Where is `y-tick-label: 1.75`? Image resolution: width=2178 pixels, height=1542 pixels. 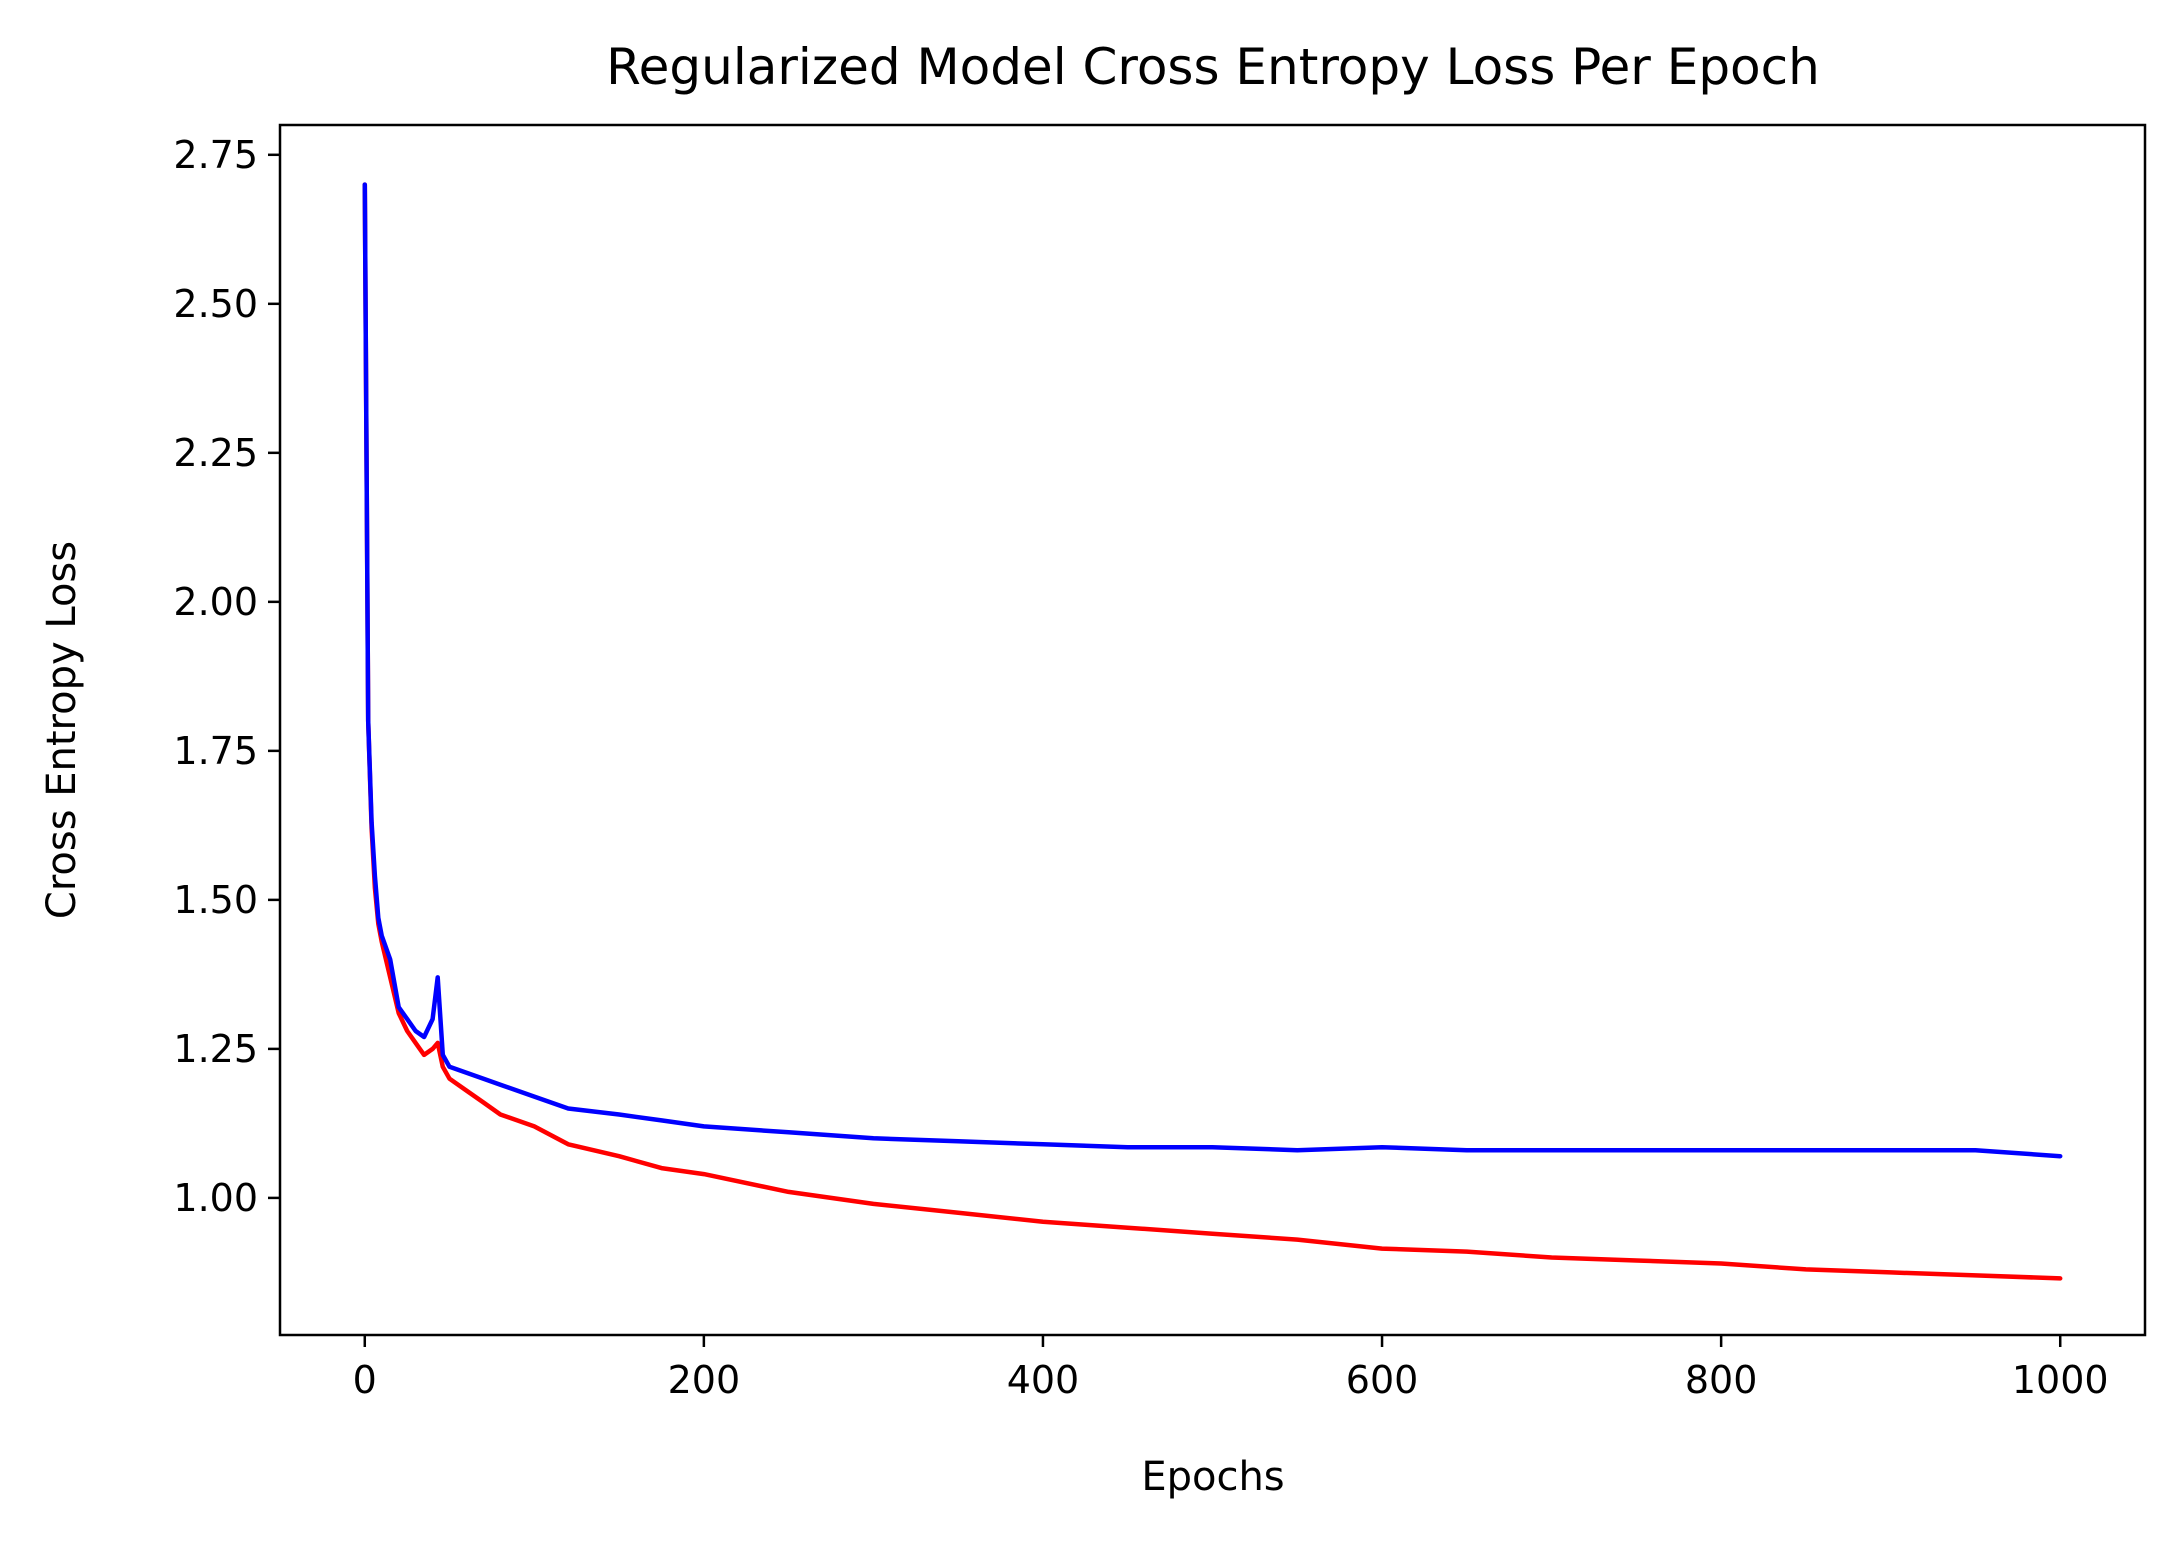
y-tick-label: 1.75 is located at coordinates (215, 751).